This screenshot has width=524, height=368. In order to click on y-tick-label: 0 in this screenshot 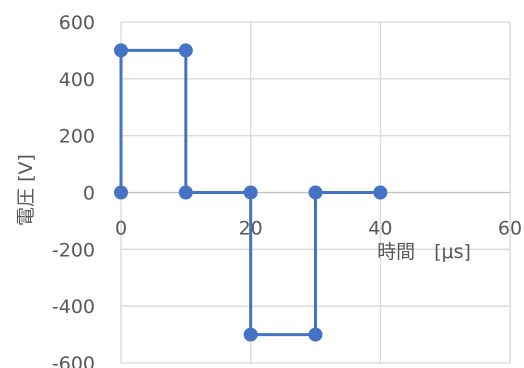, I will do `click(89, 194)`.